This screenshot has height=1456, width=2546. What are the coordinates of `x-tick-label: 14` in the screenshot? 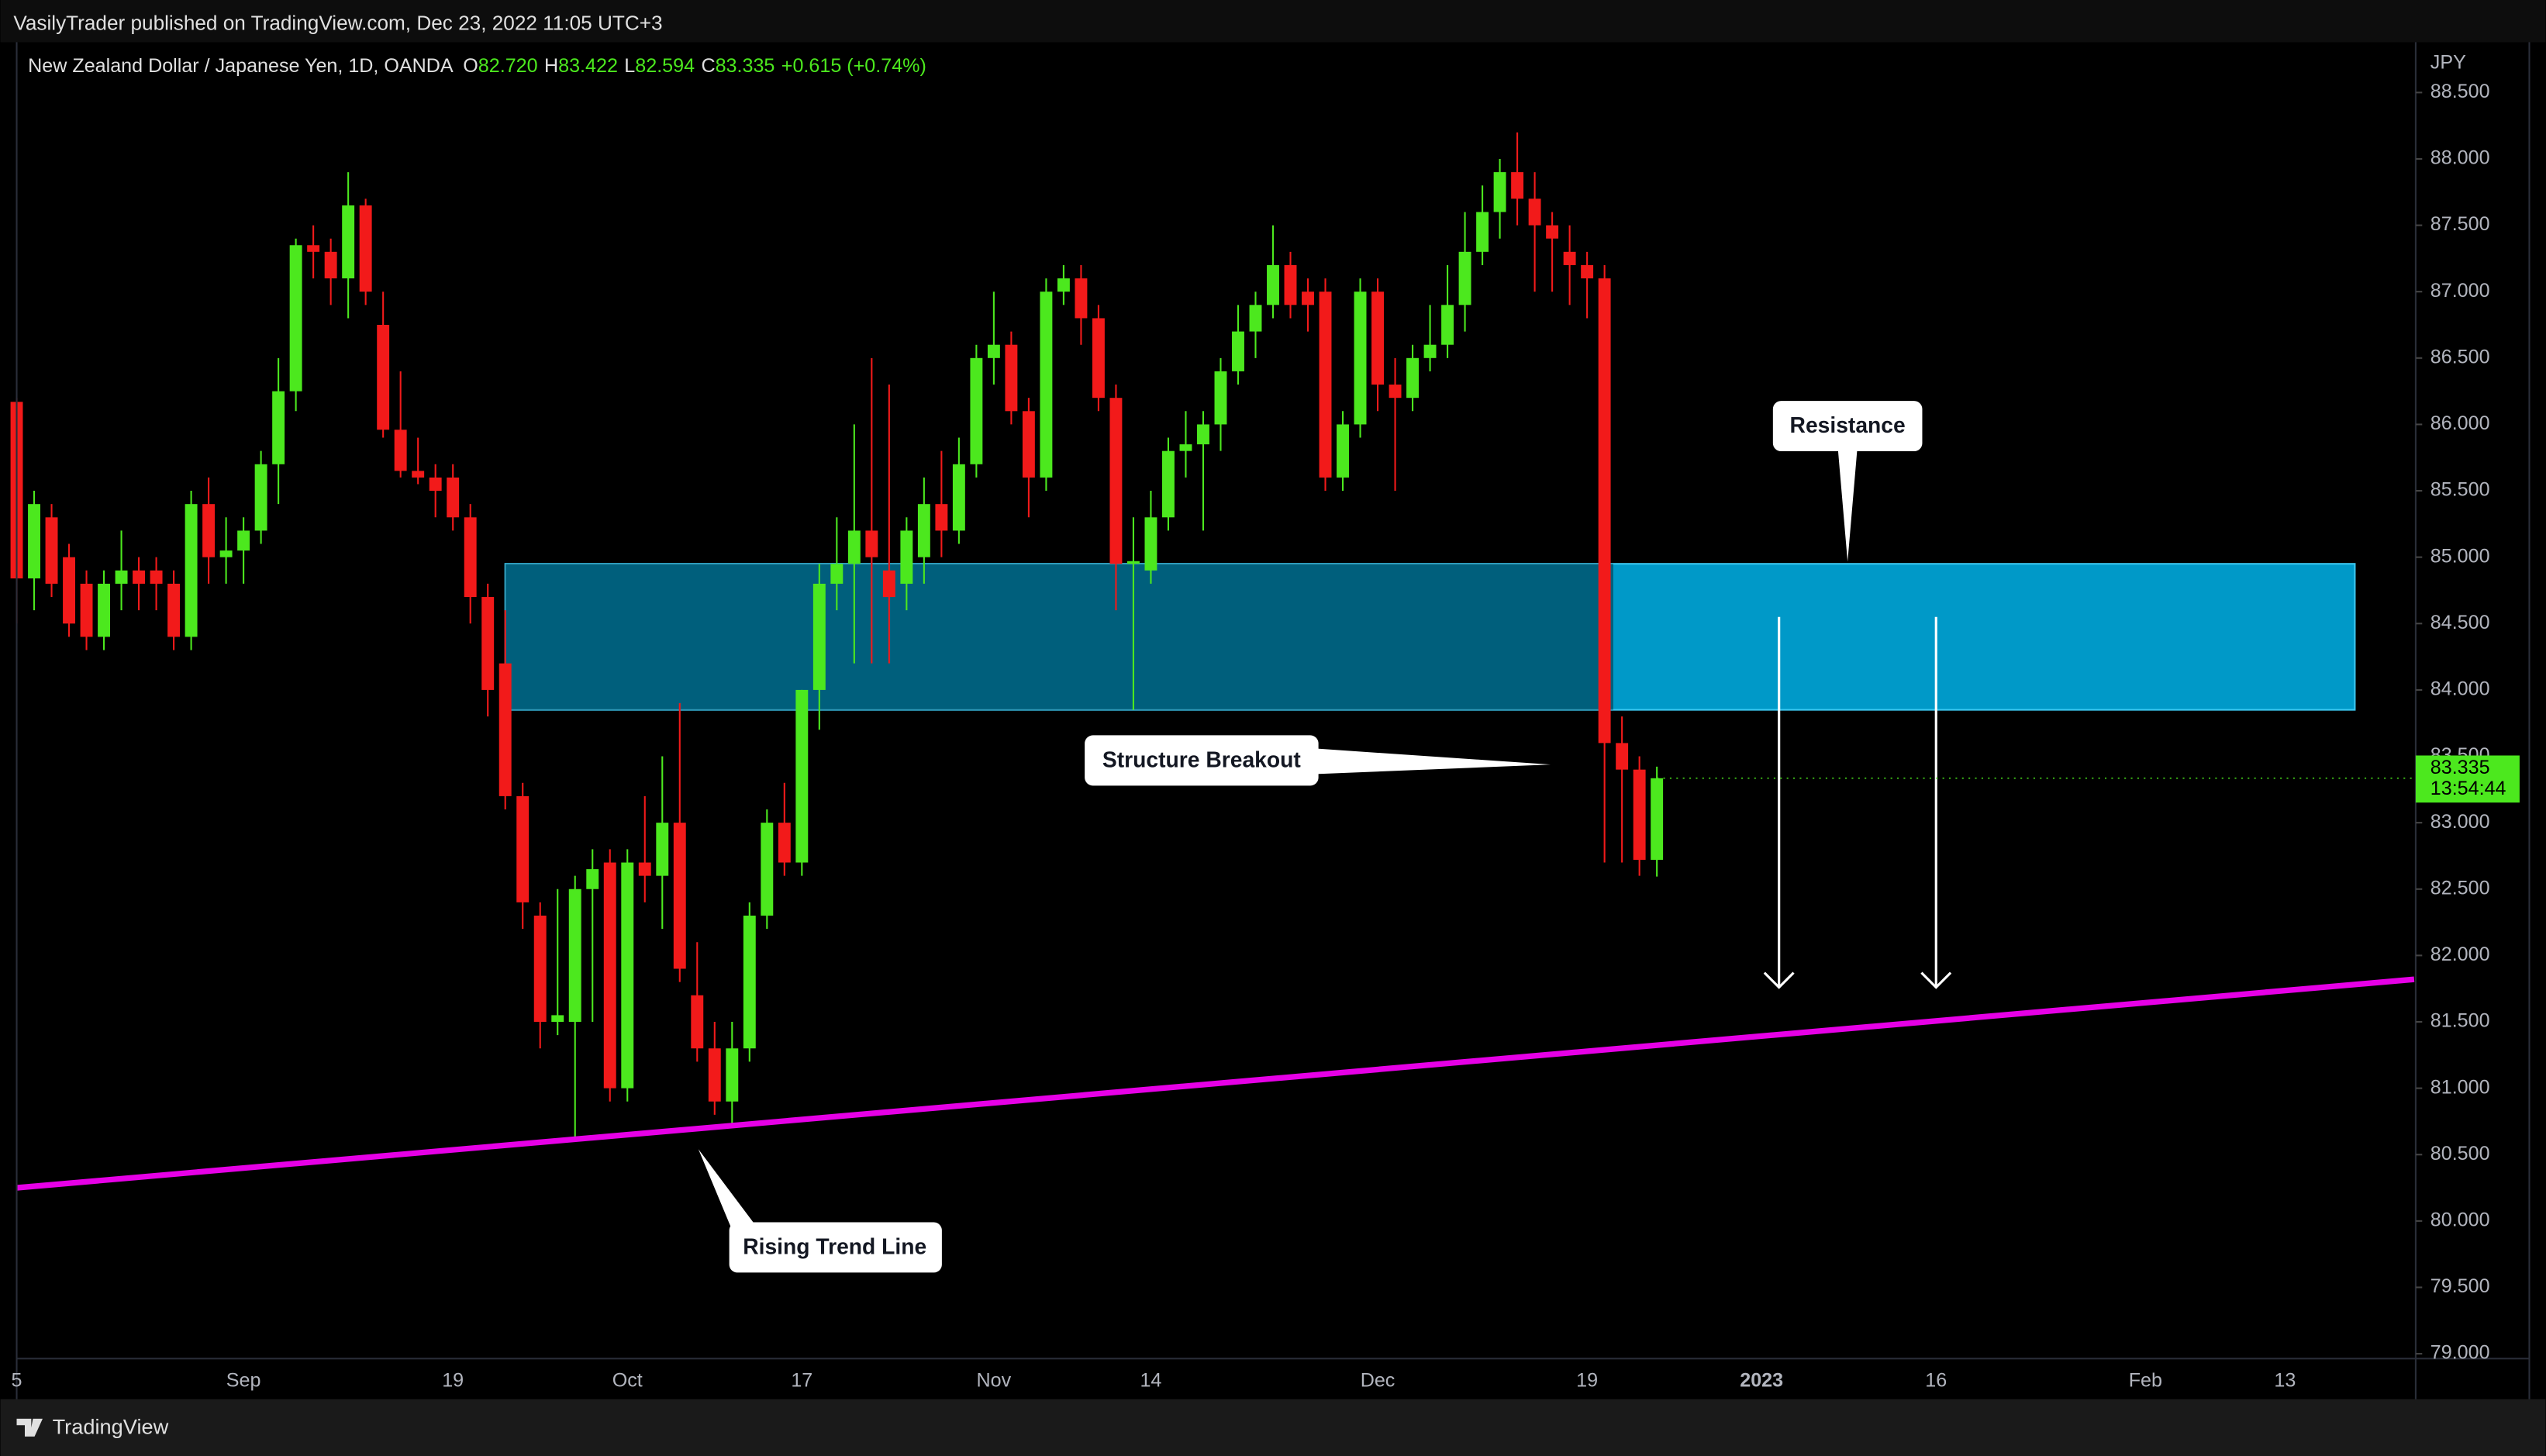 It's located at (1150, 1380).